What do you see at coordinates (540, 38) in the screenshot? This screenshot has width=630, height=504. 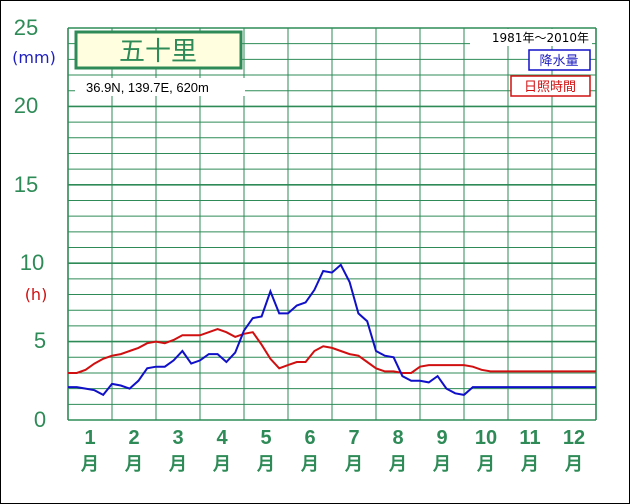 I see `period-label: 1981年〜2010年` at bounding box center [540, 38].